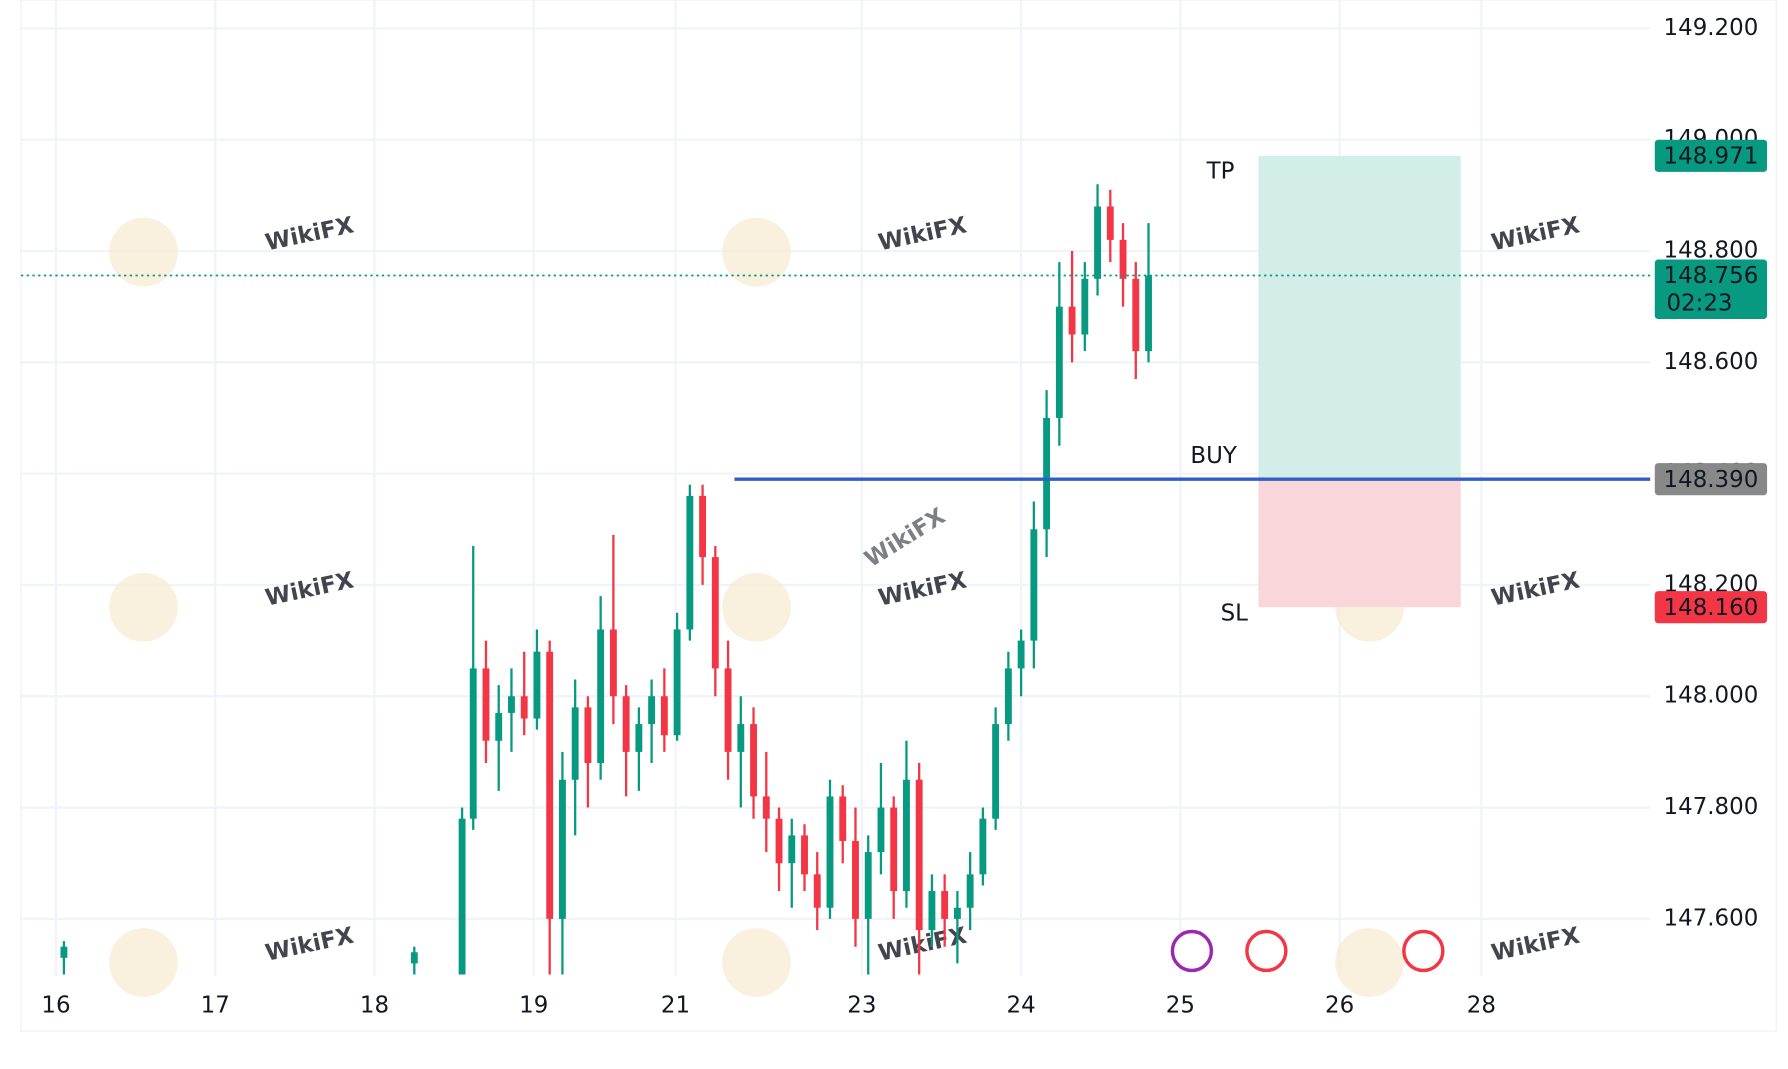 The height and width of the screenshot is (1069, 1788). I want to click on sl-tag-text: 148.160, so click(1711, 608).